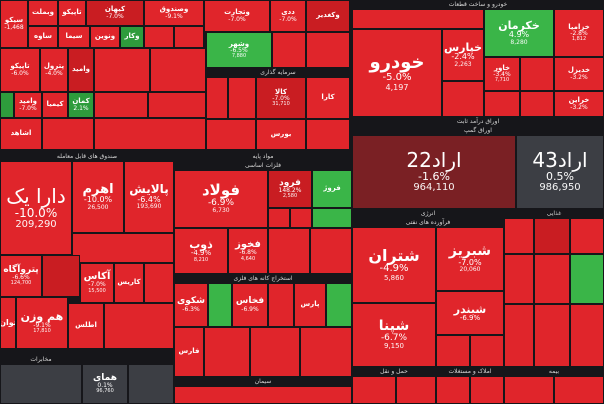  Describe the element at coordinates (81, 105) in the screenshot. I see `tile: کمان 2.1%` at that location.